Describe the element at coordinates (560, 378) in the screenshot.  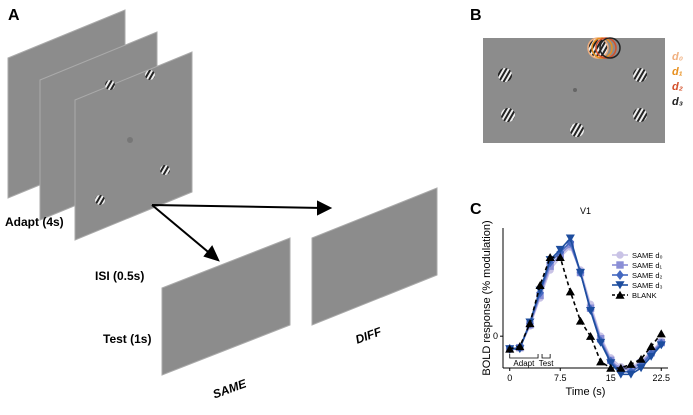
I see `x-tick-label: 7.5` at that location.